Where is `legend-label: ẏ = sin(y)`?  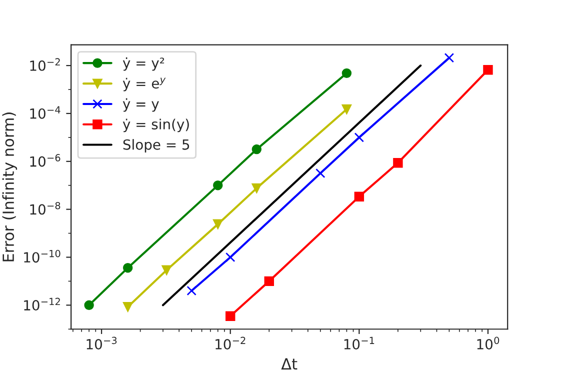 legend-label: ẏ = sin(y) is located at coordinates (155, 125).